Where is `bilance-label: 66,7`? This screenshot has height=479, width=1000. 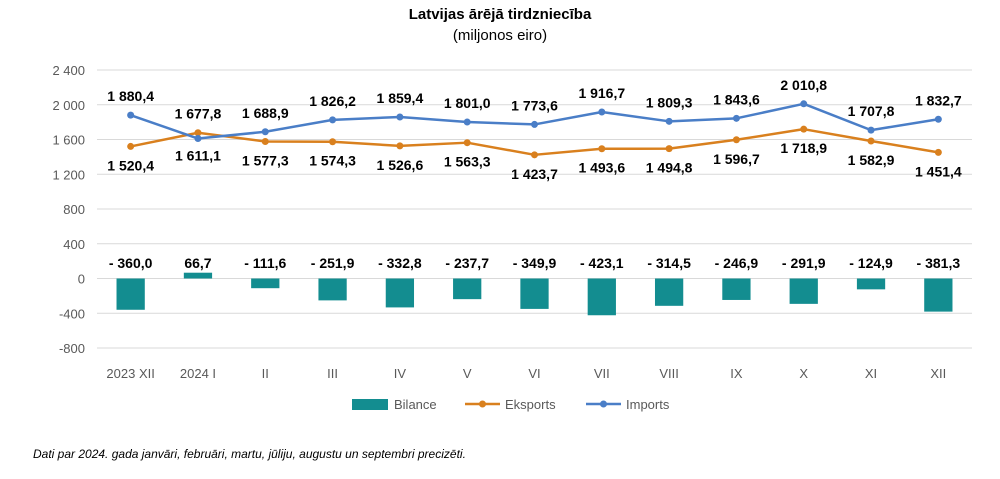 bilance-label: 66,7 is located at coordinates (197, 263).